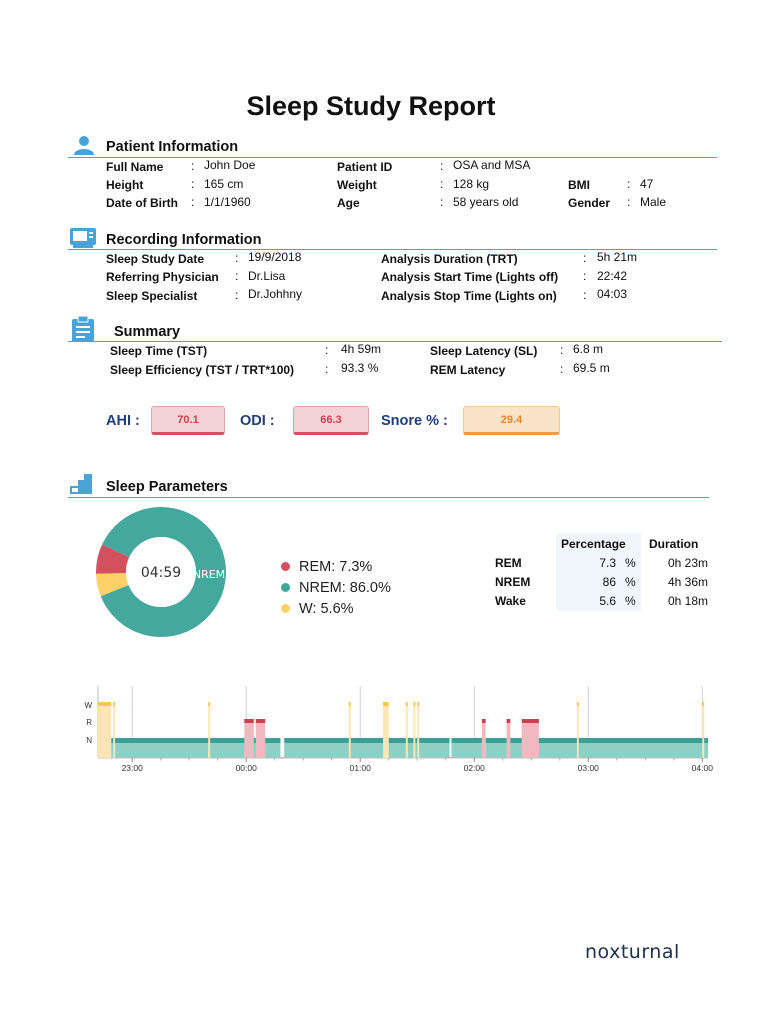  I want to click on hypnogram-x-label: 02:00, so click(475, 768).